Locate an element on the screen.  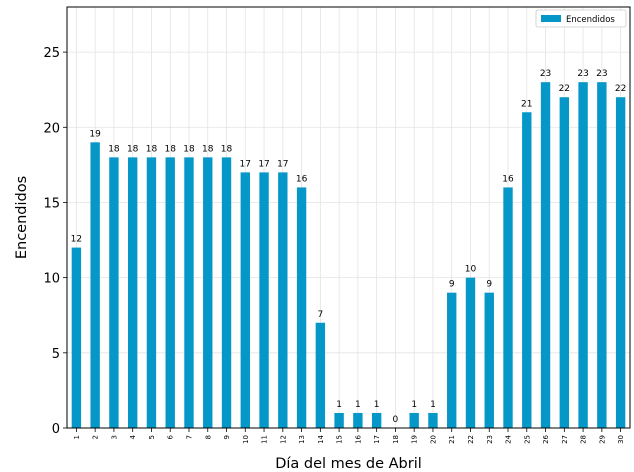
data-label: 10 is located at coordinates (471, 270).